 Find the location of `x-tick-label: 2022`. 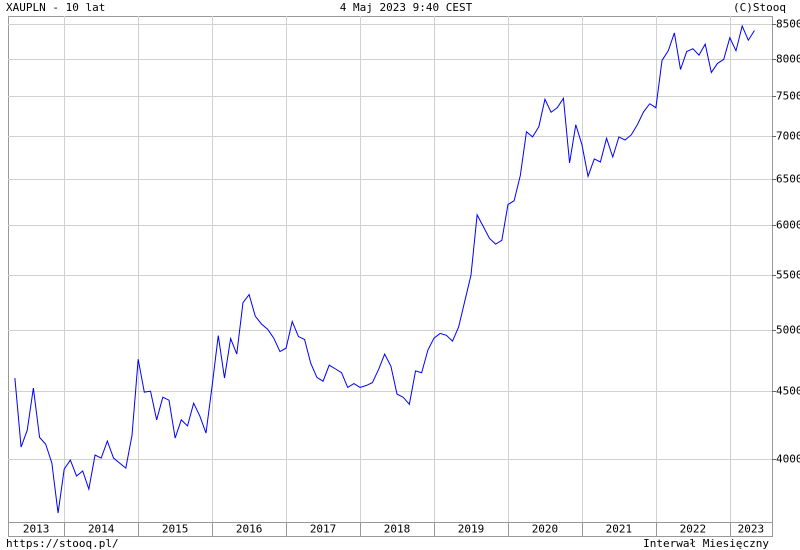

x-tick-label: 2022 is located at coordinates (693, 529).